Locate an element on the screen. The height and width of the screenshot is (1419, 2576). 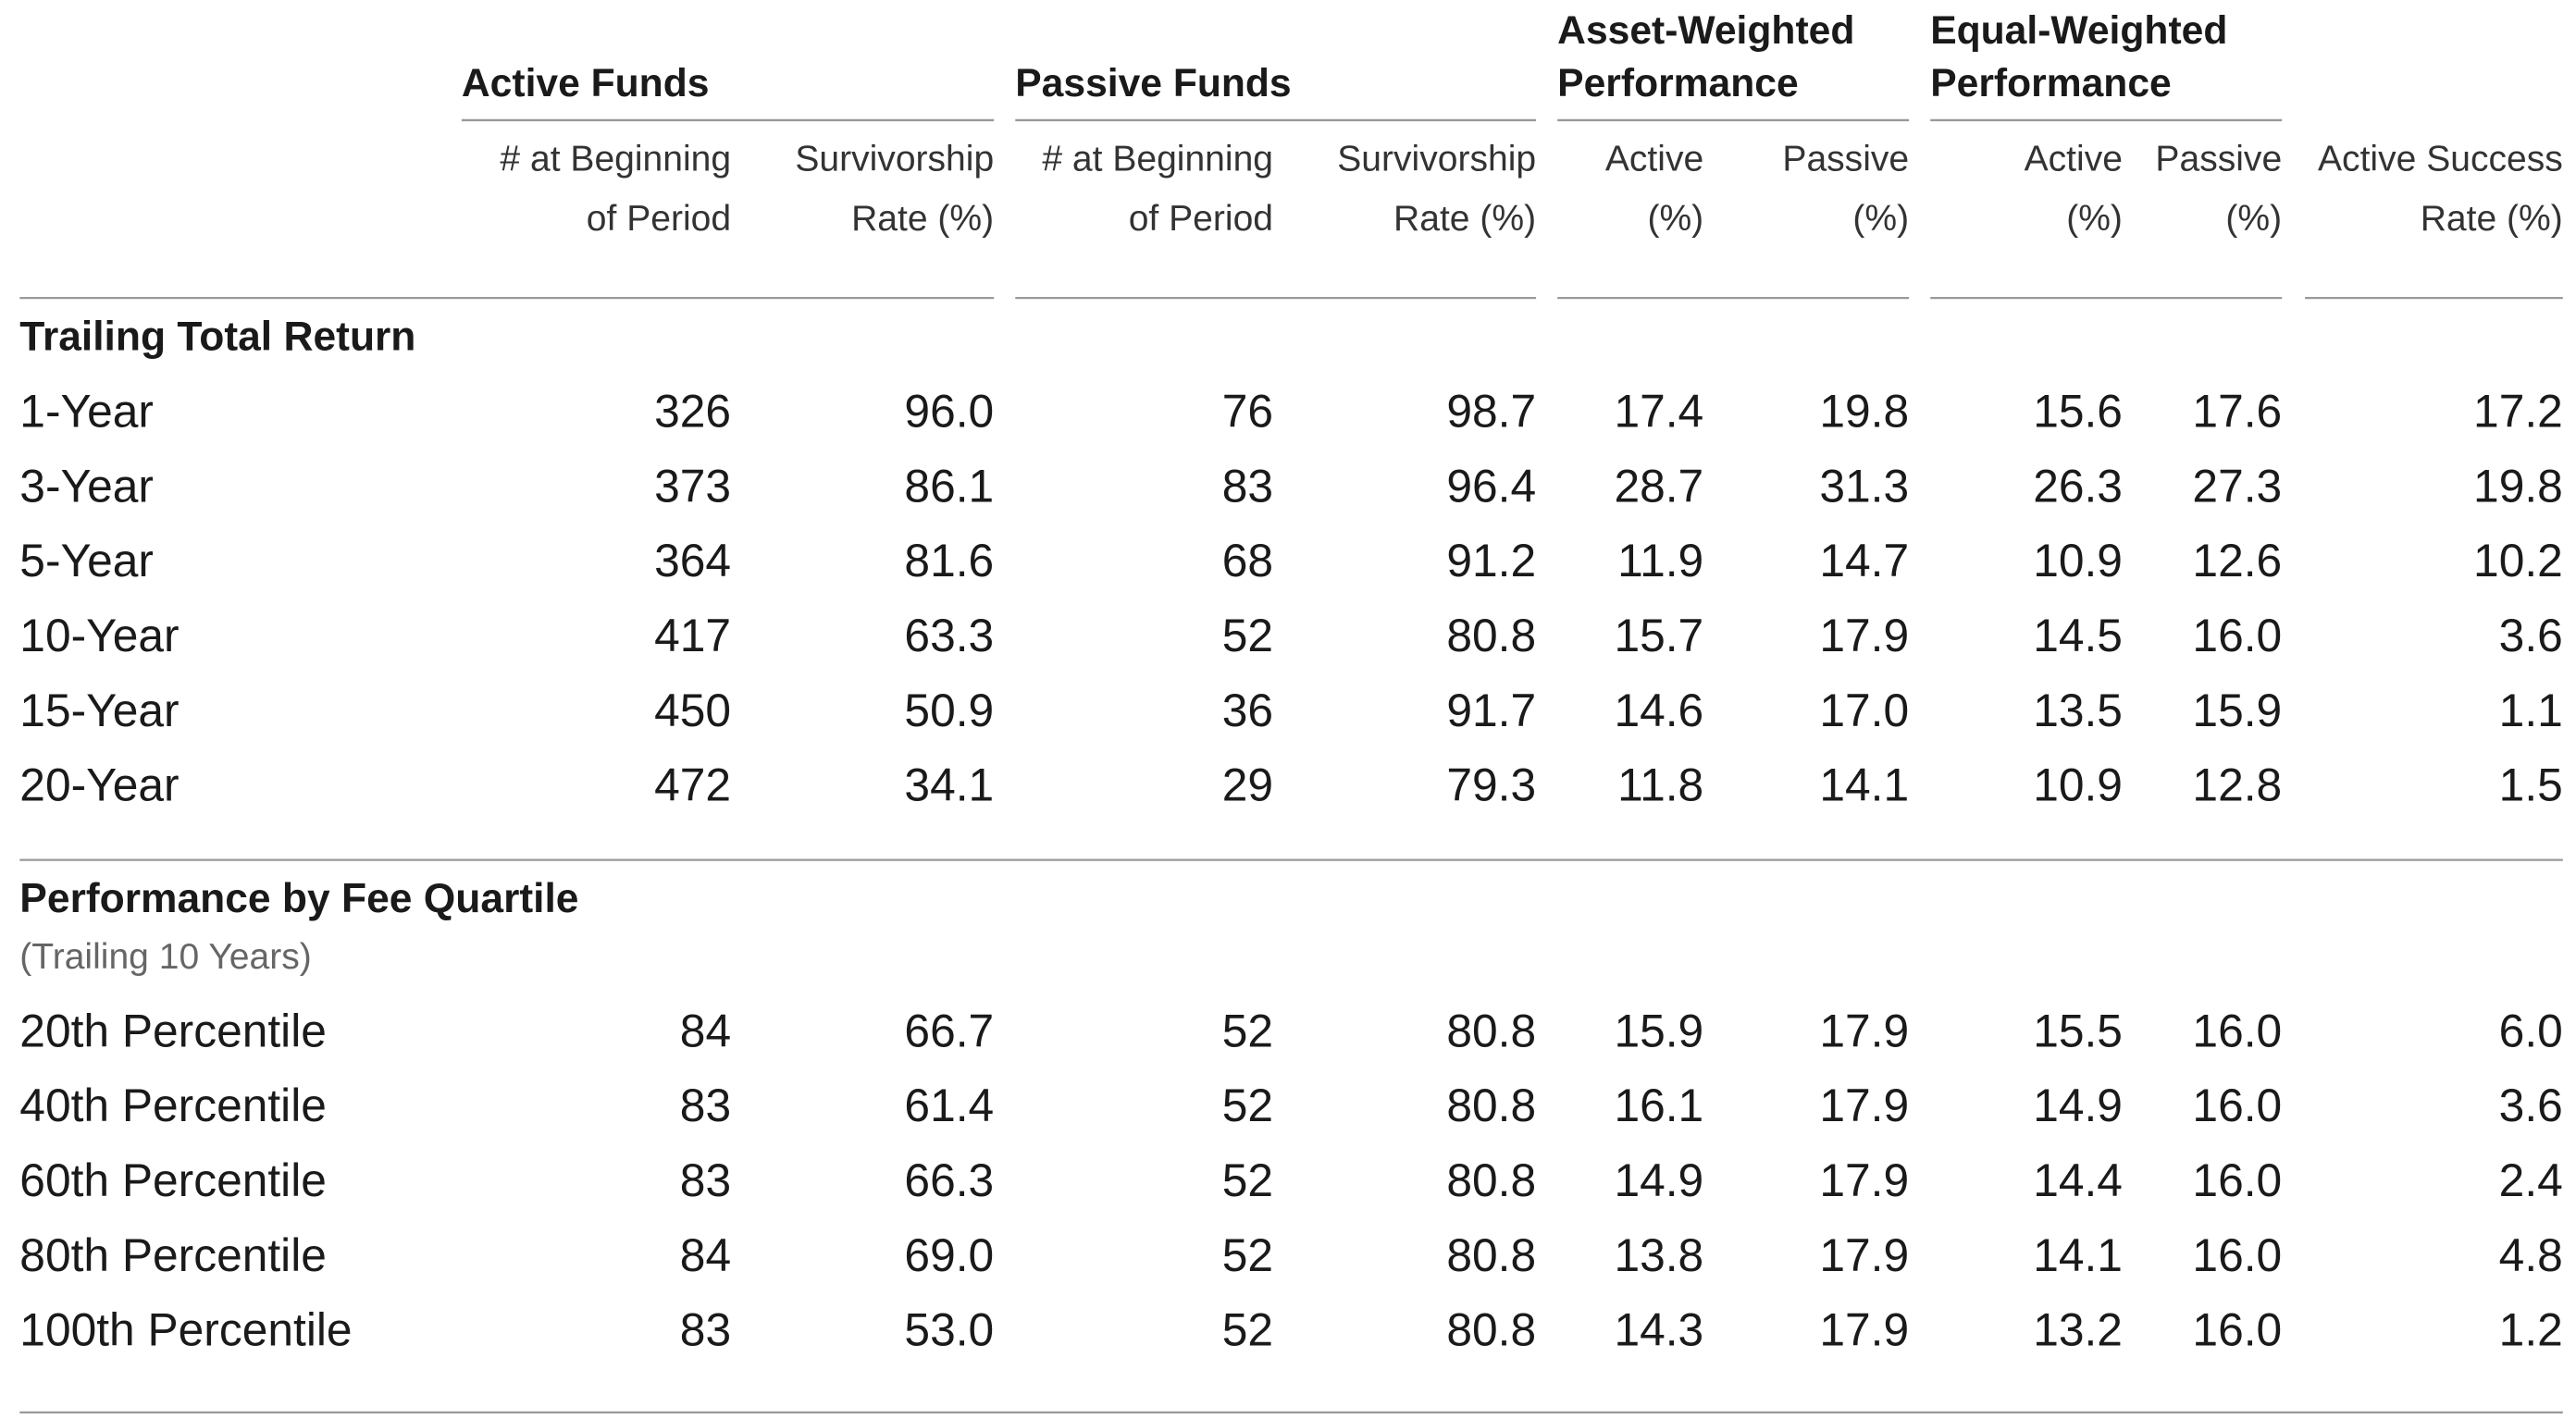
row-label: 5-Year is located at coordinates (86, 560).